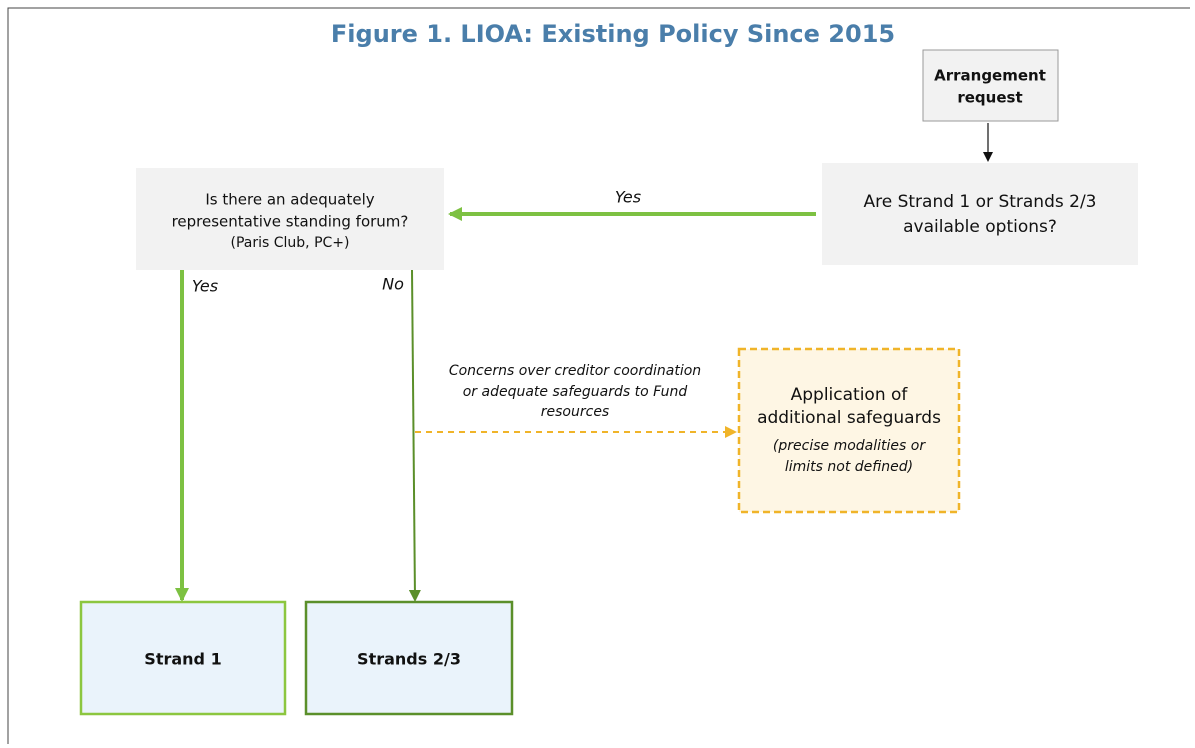  What do you see at coordinates (290, 243) in the screenshot?
I see `node-label: (Paris Club, PC+)` at bounding box center [290, 243].